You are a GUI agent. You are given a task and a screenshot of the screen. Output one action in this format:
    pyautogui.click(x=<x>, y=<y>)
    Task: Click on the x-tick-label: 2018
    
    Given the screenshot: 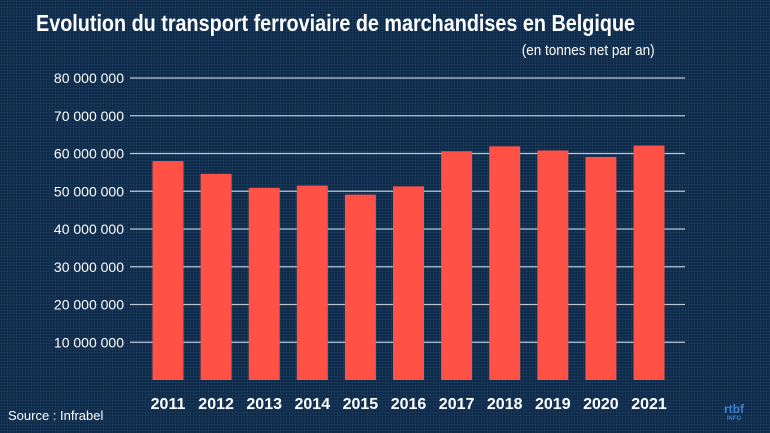 What is the action you would take?
    pyautogui.click(x=505, y=404)
    